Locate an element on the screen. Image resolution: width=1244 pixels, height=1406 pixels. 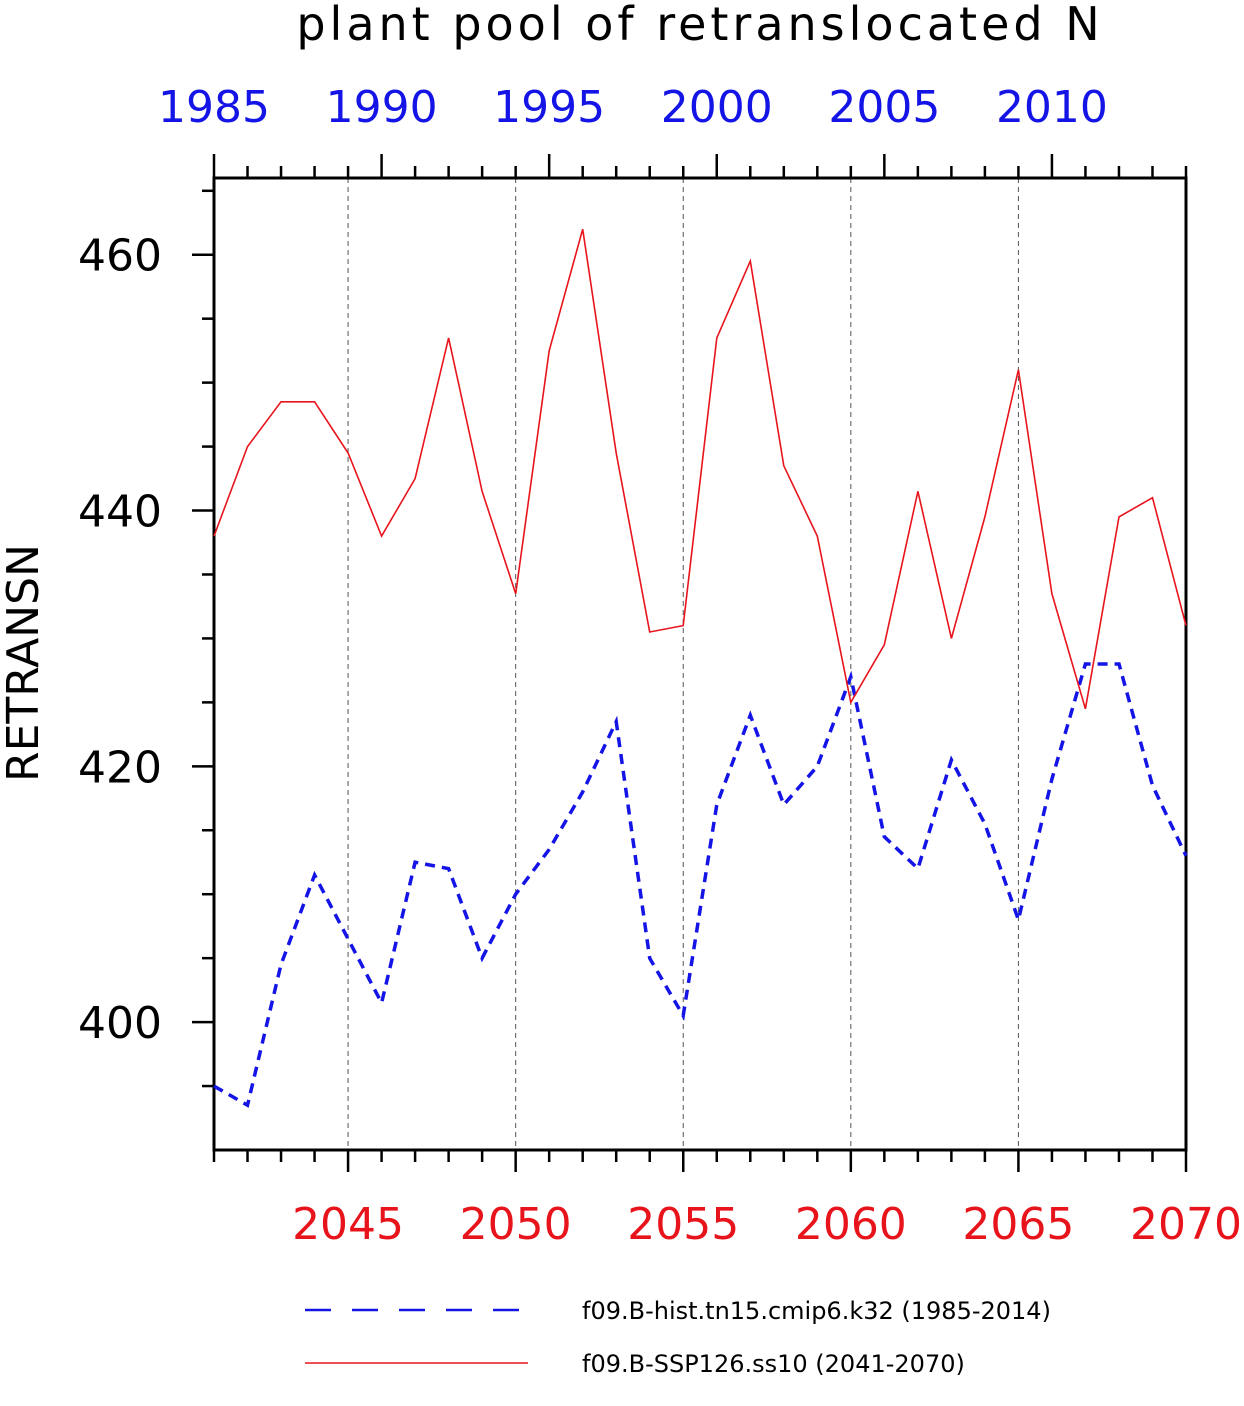
bottom-tick-label-2055: 2055 is located at coordinates (683, 1224).